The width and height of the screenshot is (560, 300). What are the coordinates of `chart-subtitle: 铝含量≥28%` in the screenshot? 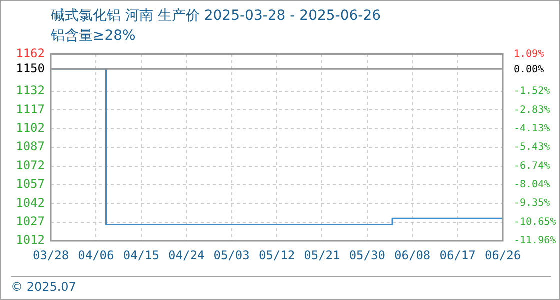 It's located at (93, 36).